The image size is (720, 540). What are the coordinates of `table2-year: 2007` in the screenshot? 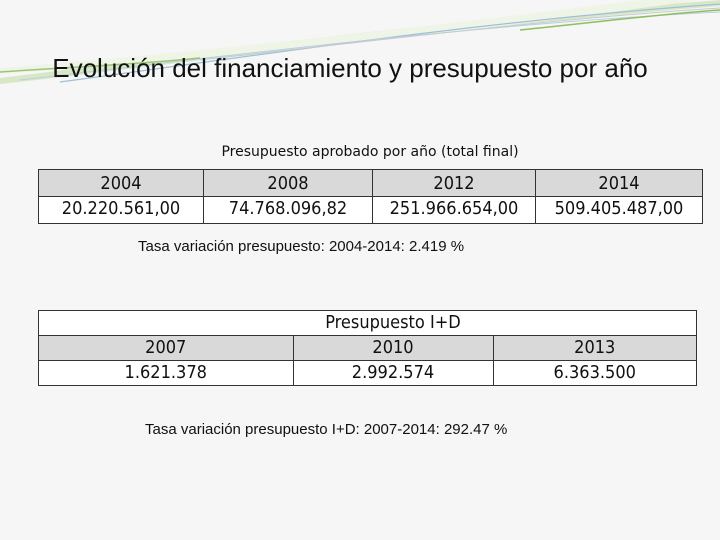 It's located at (165, 348).